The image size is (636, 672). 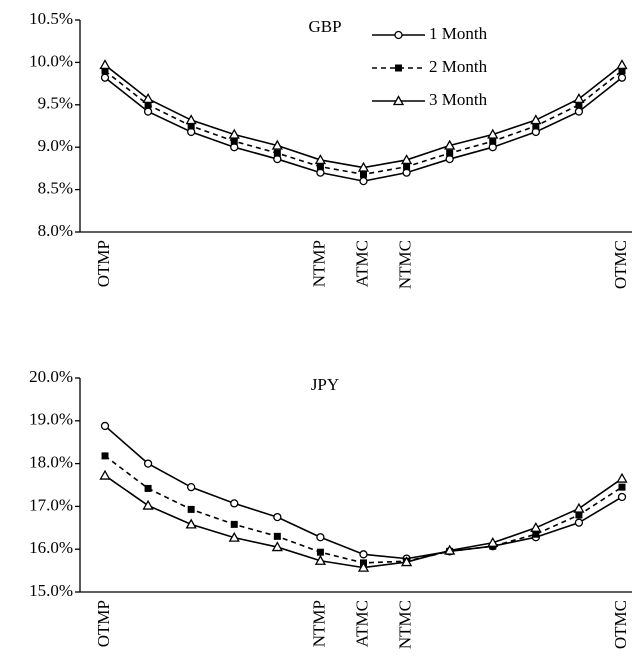 What do you see at coordinates (55, 230) in the screenshot?
I see `y-tick-label: 8.0%` at bounding box center [55, 230].